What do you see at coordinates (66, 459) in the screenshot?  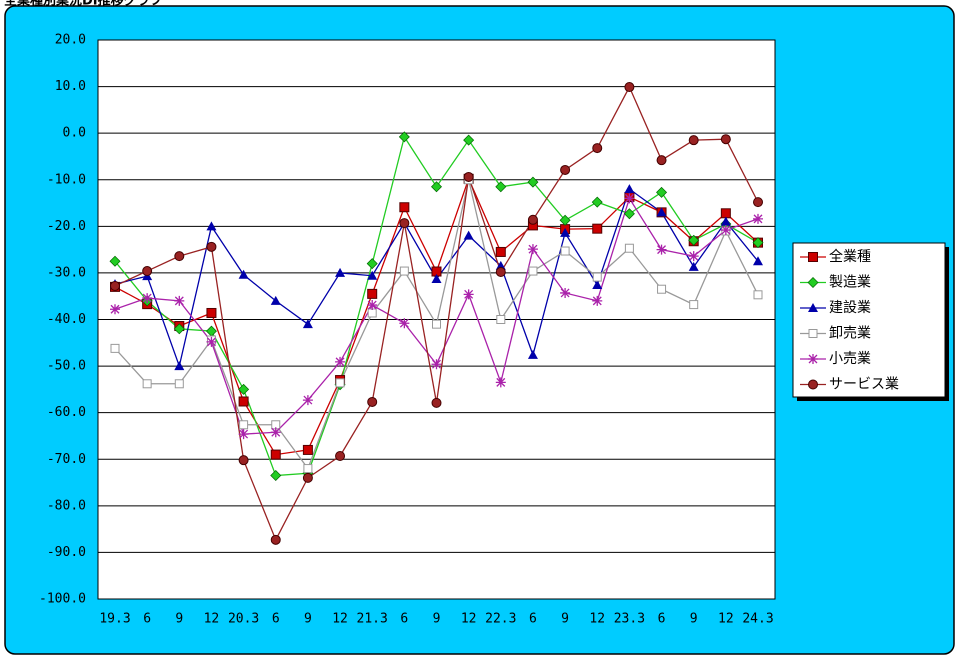 I see `y-tick-label: -70.0` at bounding box center [66, 459].